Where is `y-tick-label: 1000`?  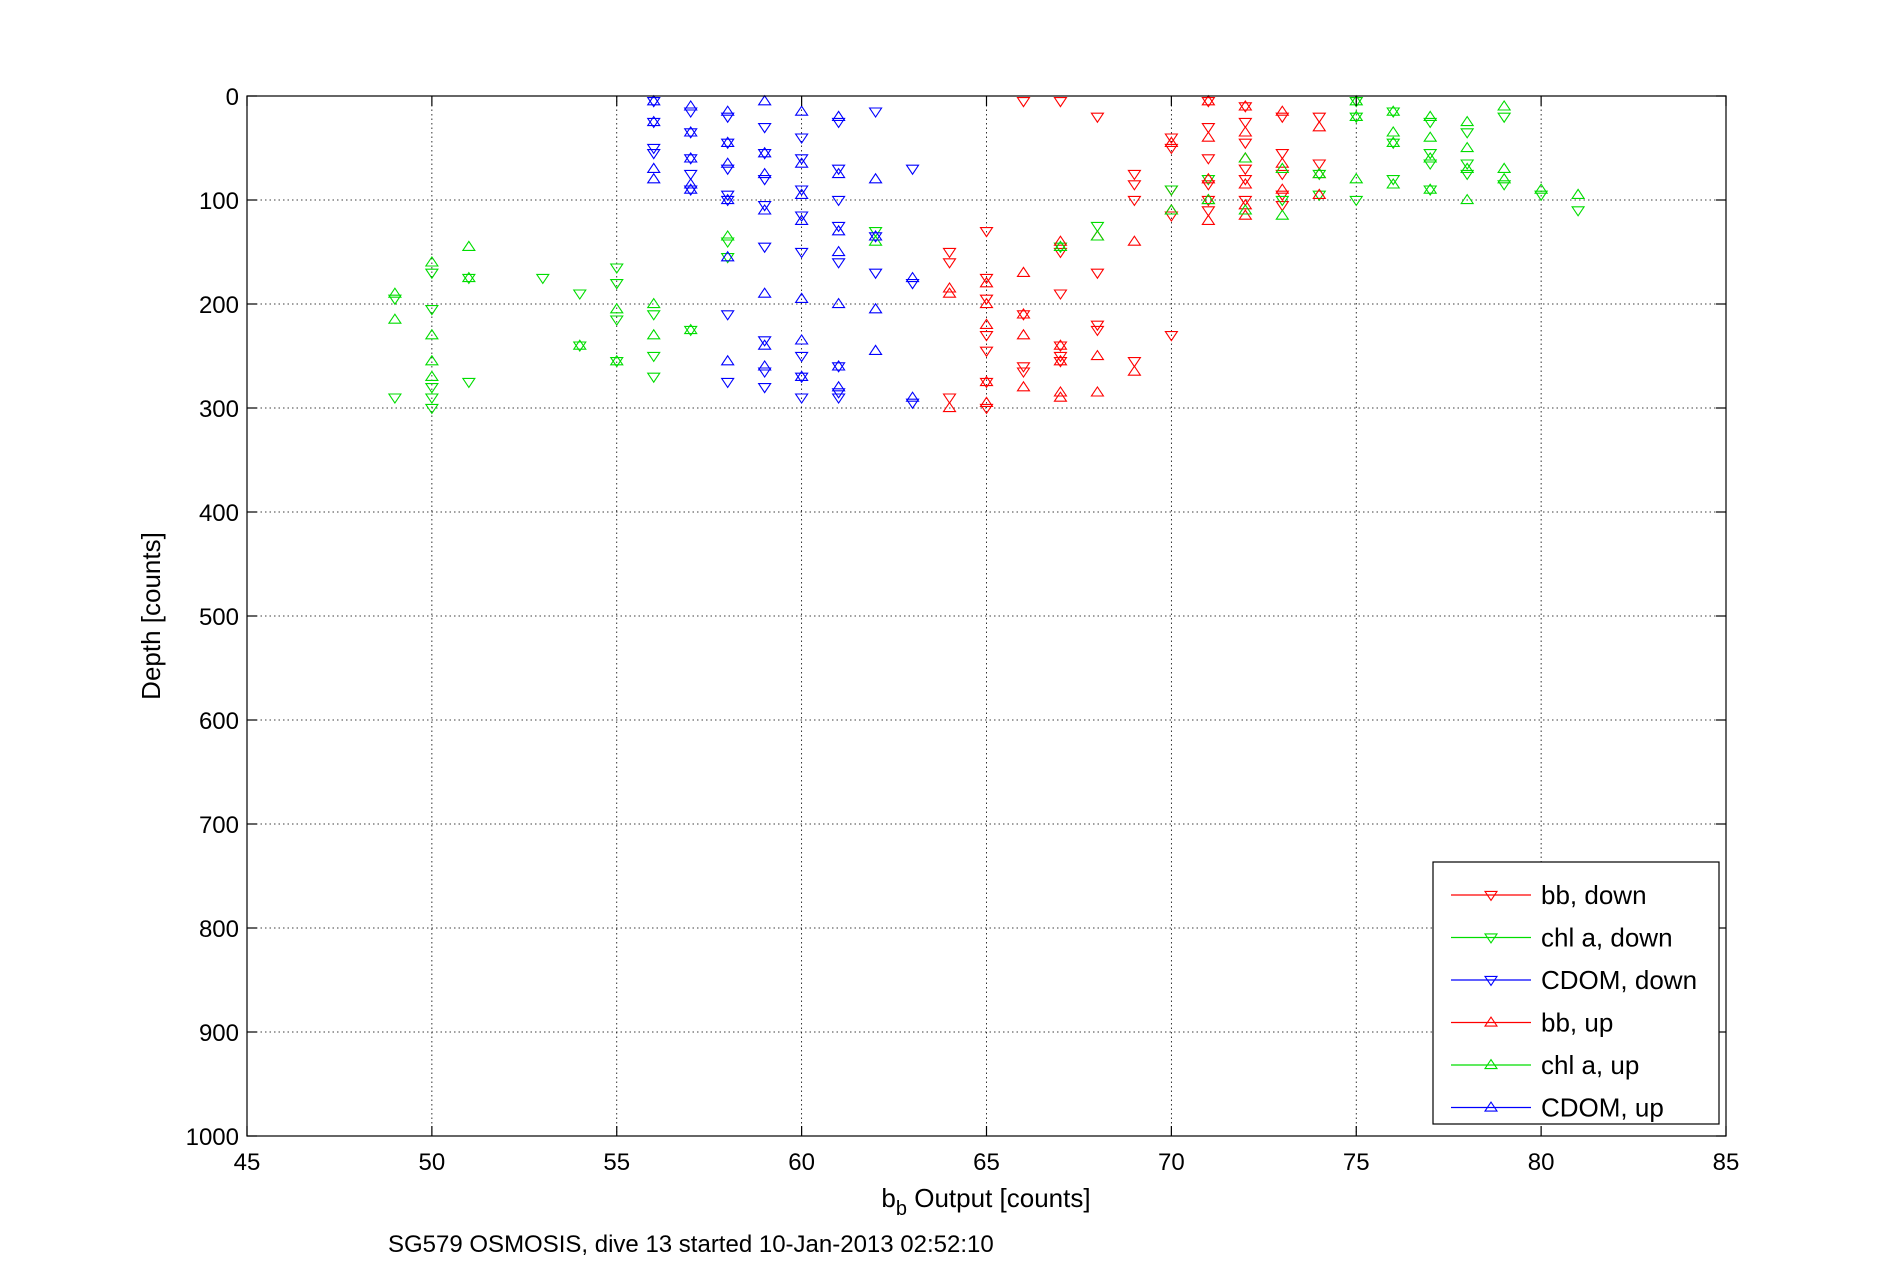
y-tick-label: 1000 is located at coordinates (212, 1137).